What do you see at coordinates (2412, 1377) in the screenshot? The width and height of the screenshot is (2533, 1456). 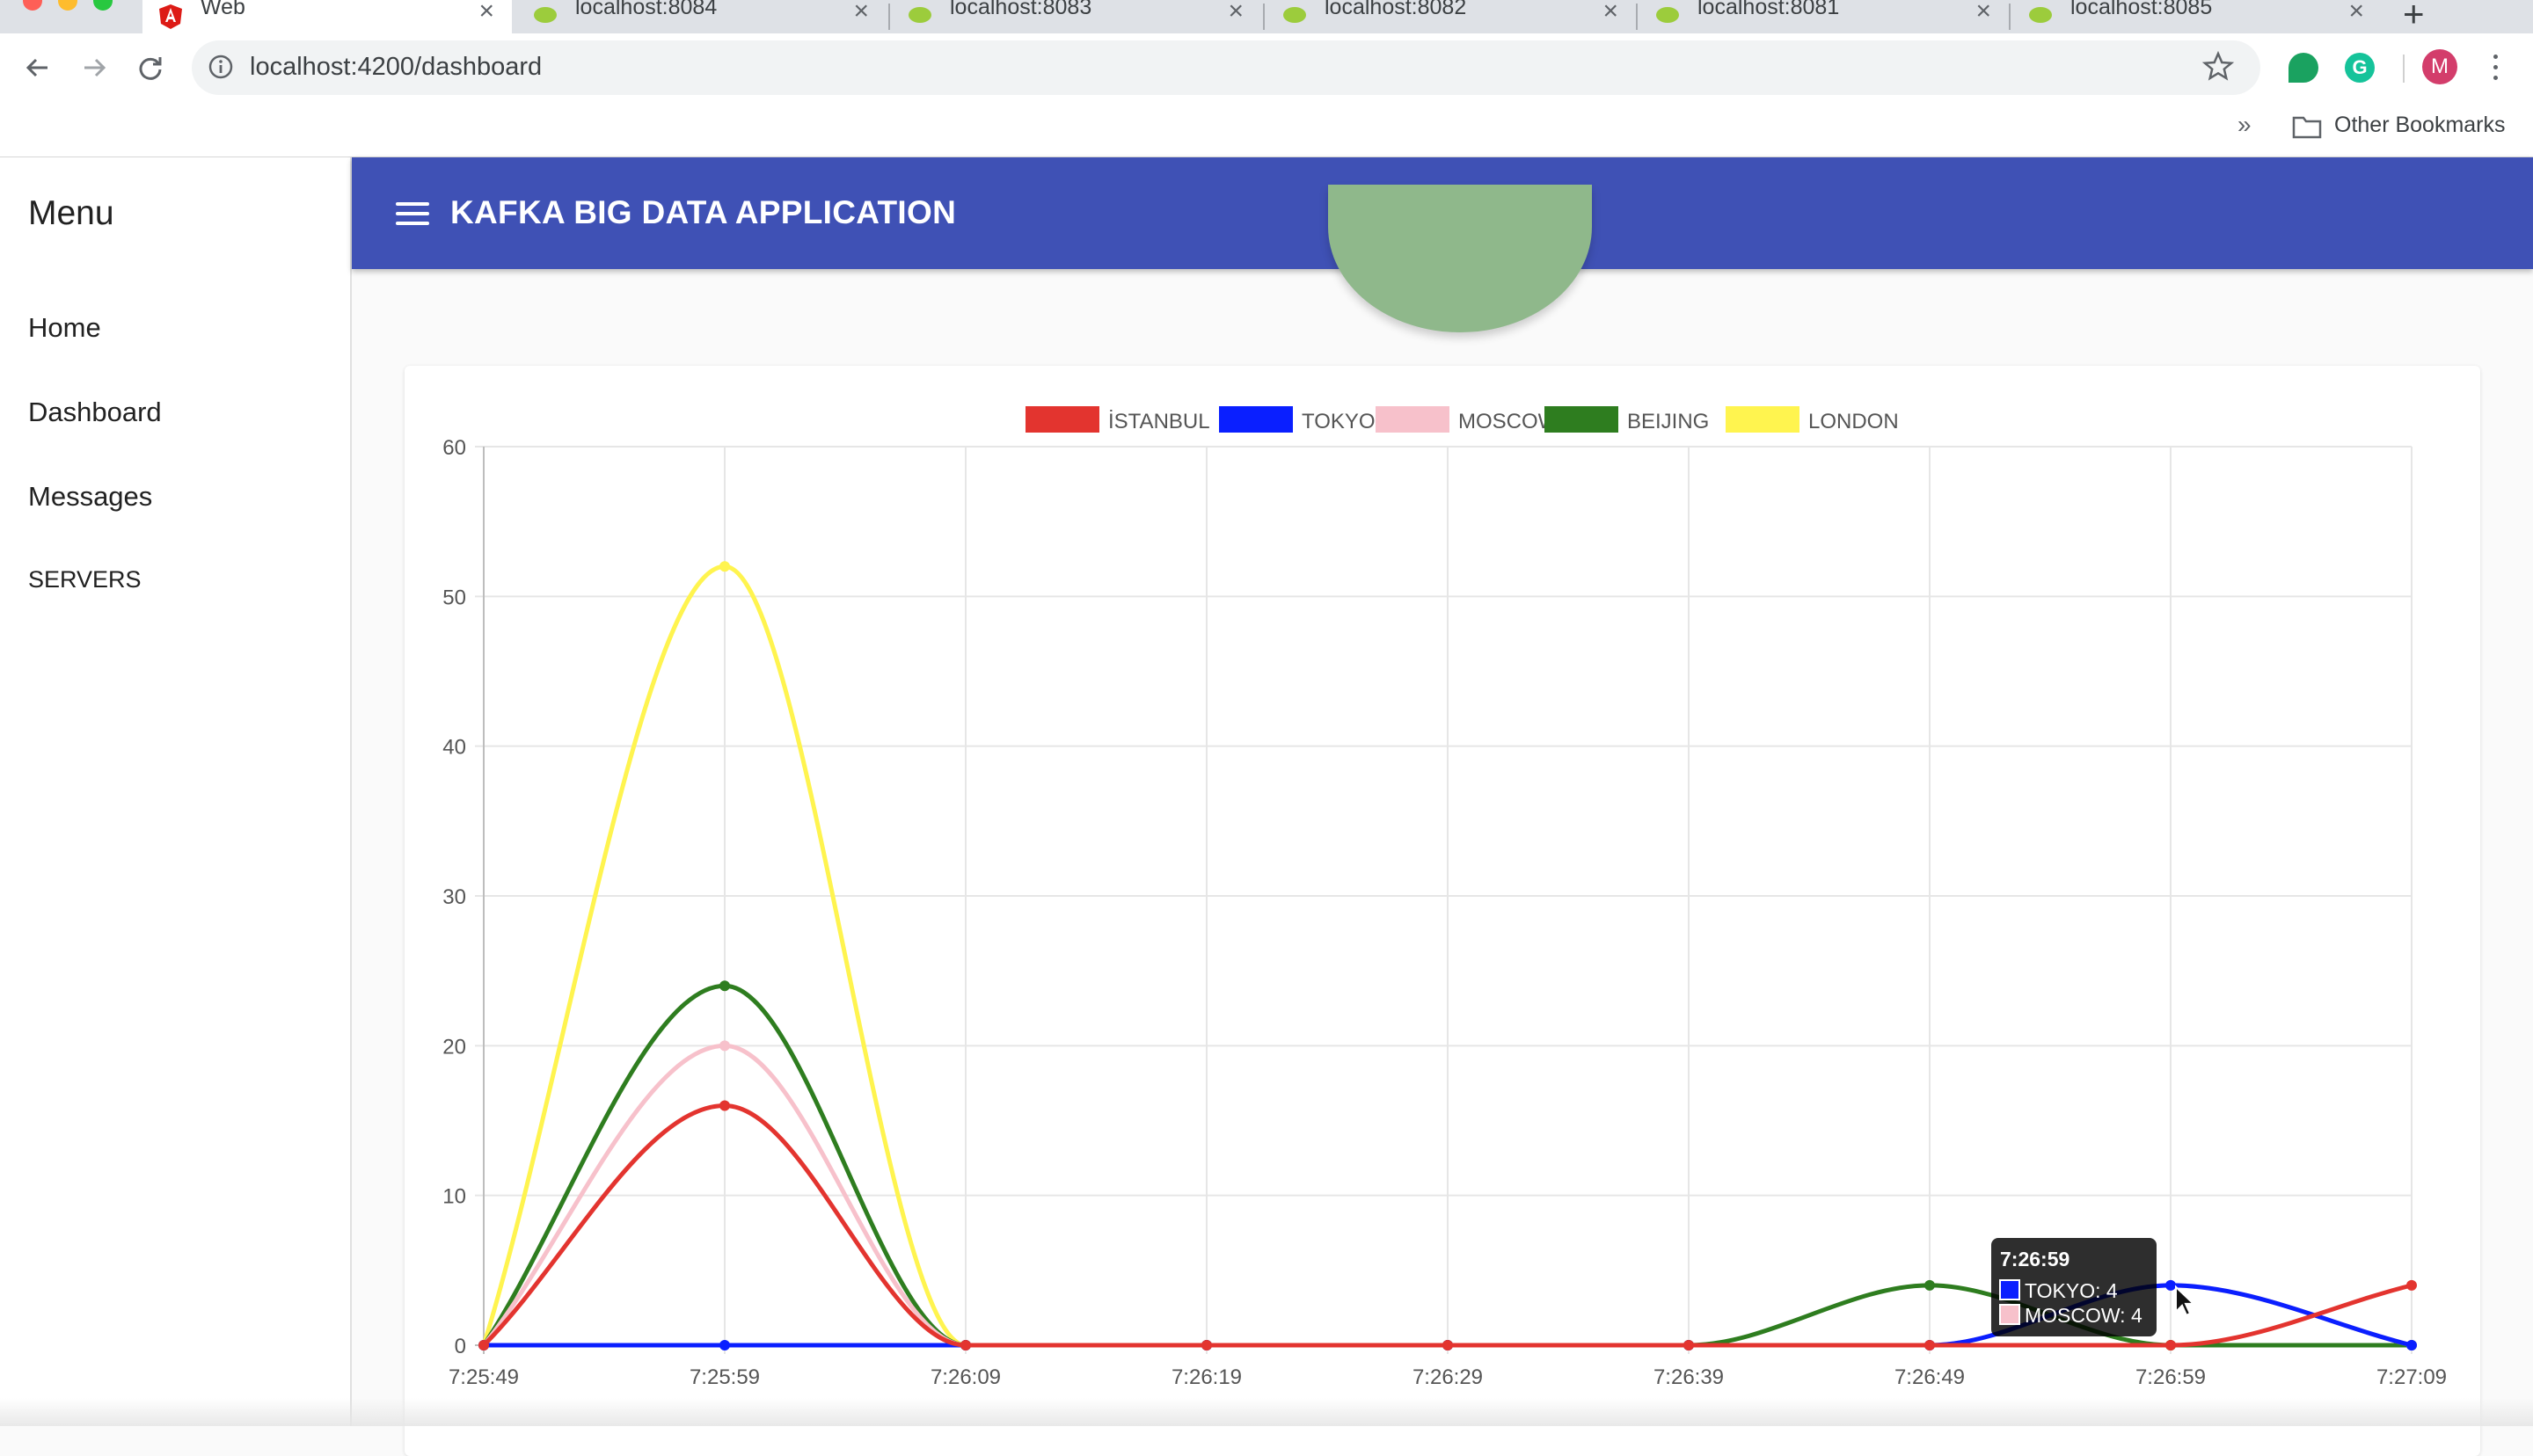 I see `x-tick-label: 7:27:09` at bounding box center [2412, 1377].